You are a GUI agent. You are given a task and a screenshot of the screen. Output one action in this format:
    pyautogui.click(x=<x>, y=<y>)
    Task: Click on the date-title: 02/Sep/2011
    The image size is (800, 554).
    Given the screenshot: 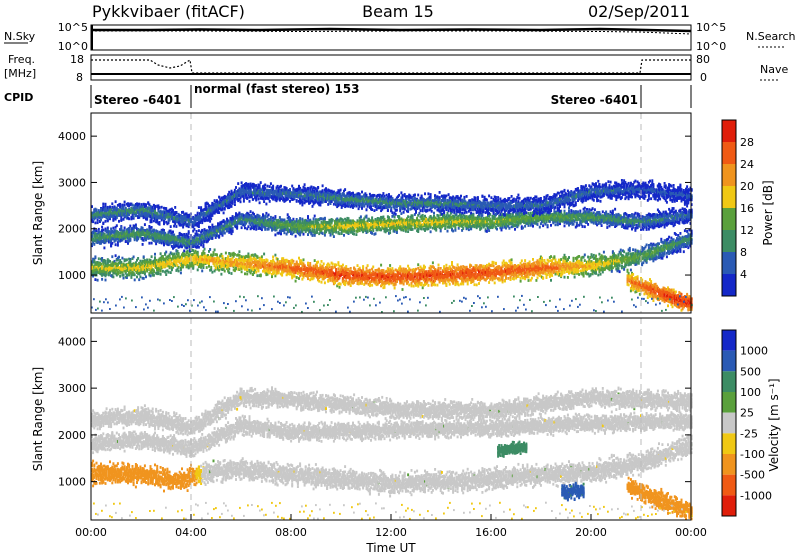 What is the action you would take?
    pyautogui.click(x=639, y=11)
    